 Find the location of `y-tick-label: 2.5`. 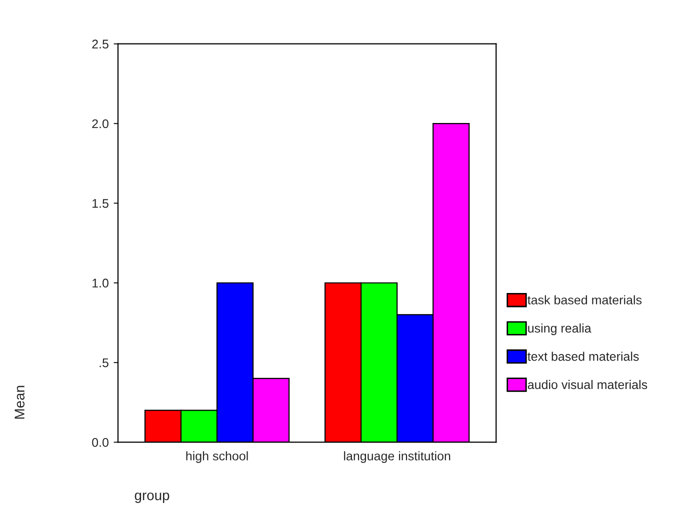

y-tick-label: 2.5 is located at coordinates (100, 44).